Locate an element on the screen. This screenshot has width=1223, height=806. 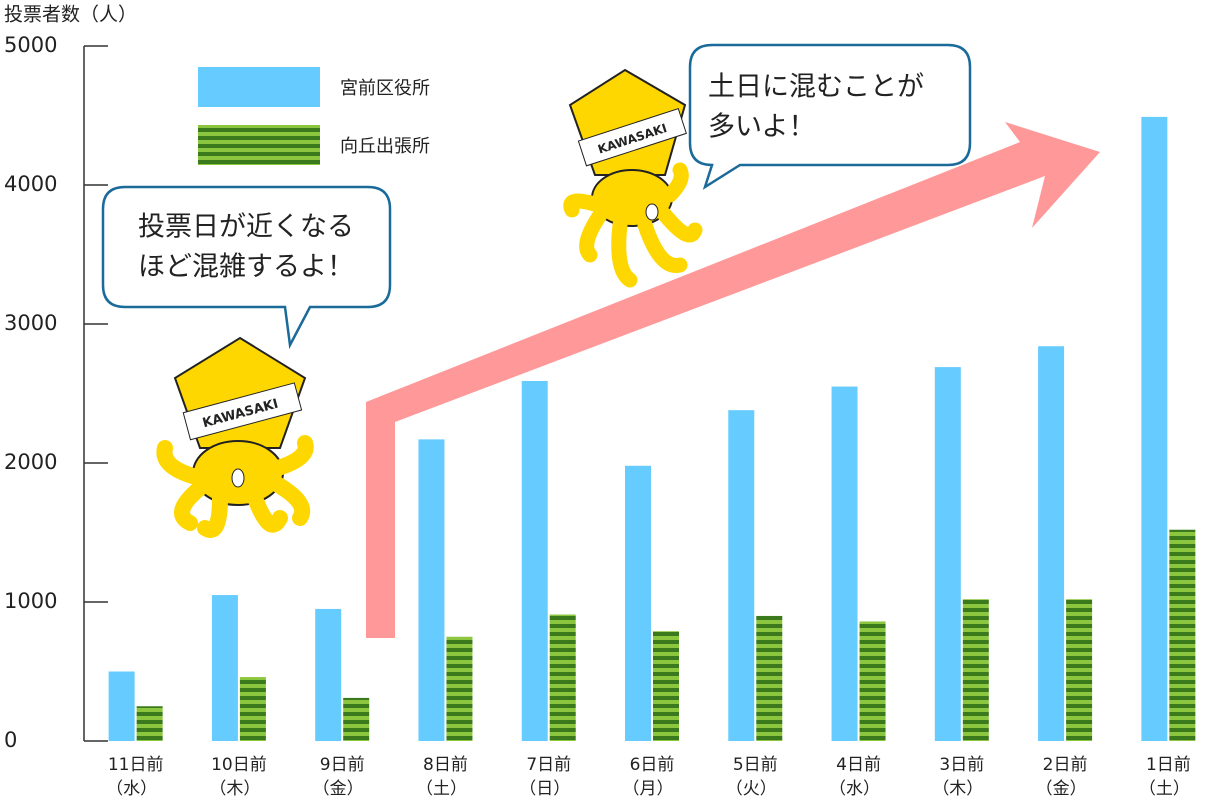
annotation-text: 投票日が近くなる is located at coordinates (246, 227).